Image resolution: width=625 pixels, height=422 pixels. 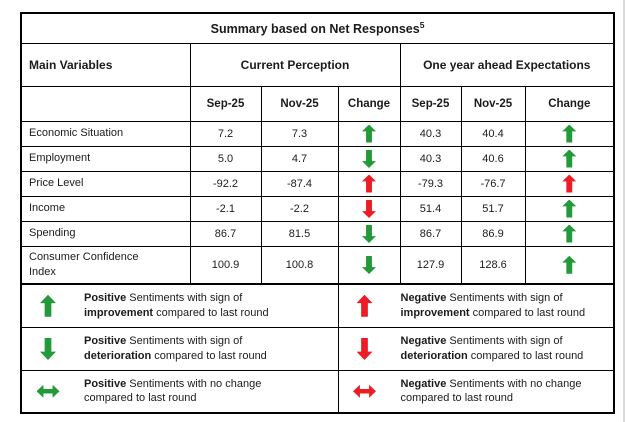 What do you see at coordinates (105, 158) in the screenshot?
I see `row-label: Employment` at bounding box center [105, 158].